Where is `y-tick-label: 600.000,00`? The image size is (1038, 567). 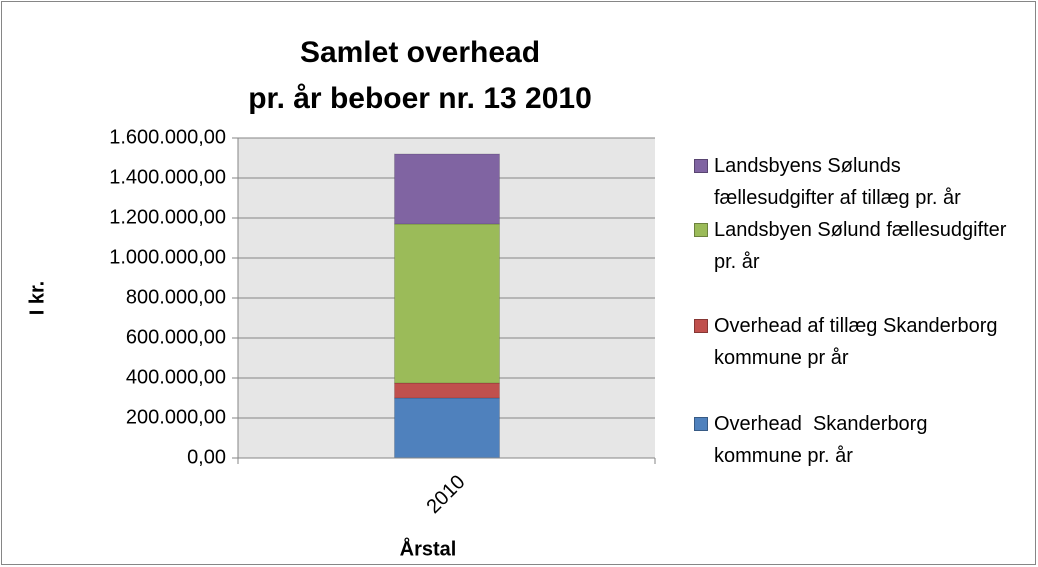 y-tick-label: 600.000,00 is located at coordinates (176, 337).